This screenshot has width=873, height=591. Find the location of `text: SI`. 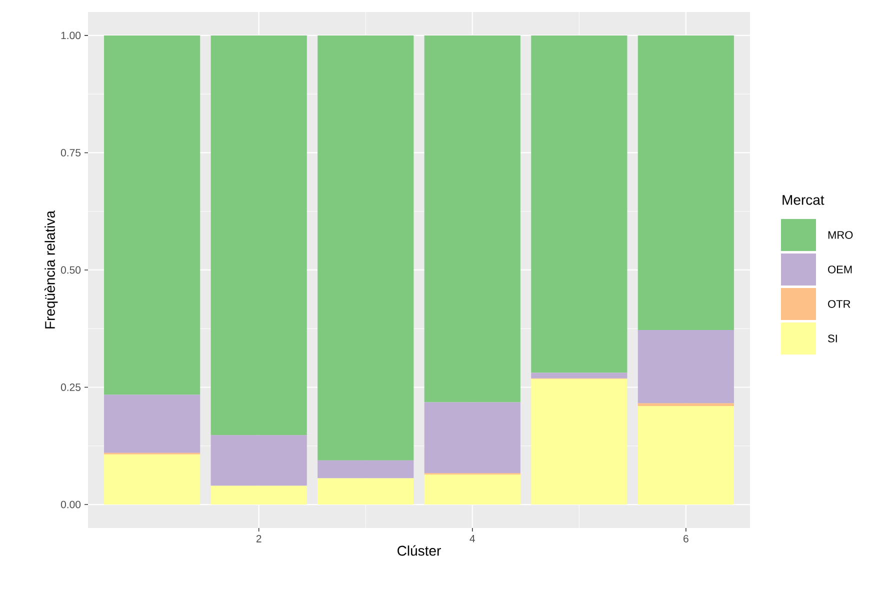

text: SI is located at coordinates (832, 338).